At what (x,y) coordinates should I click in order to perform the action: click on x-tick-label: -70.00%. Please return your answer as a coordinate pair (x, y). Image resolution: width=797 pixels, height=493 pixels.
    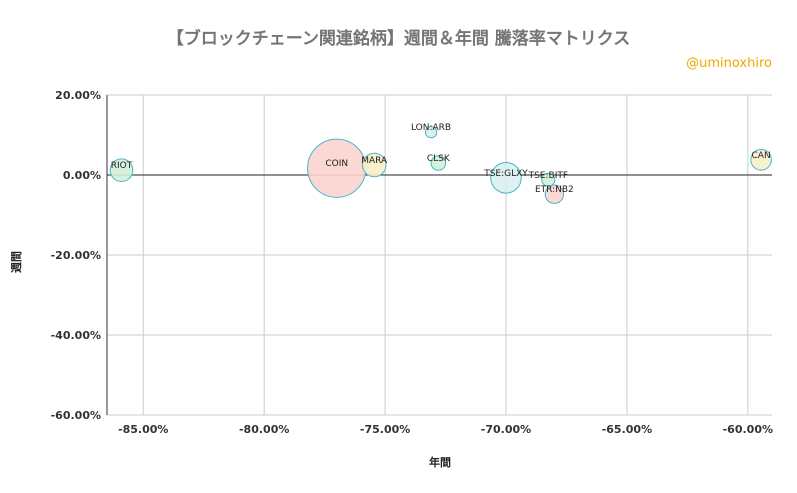
    Looking at the image, I should click on (506, 429).